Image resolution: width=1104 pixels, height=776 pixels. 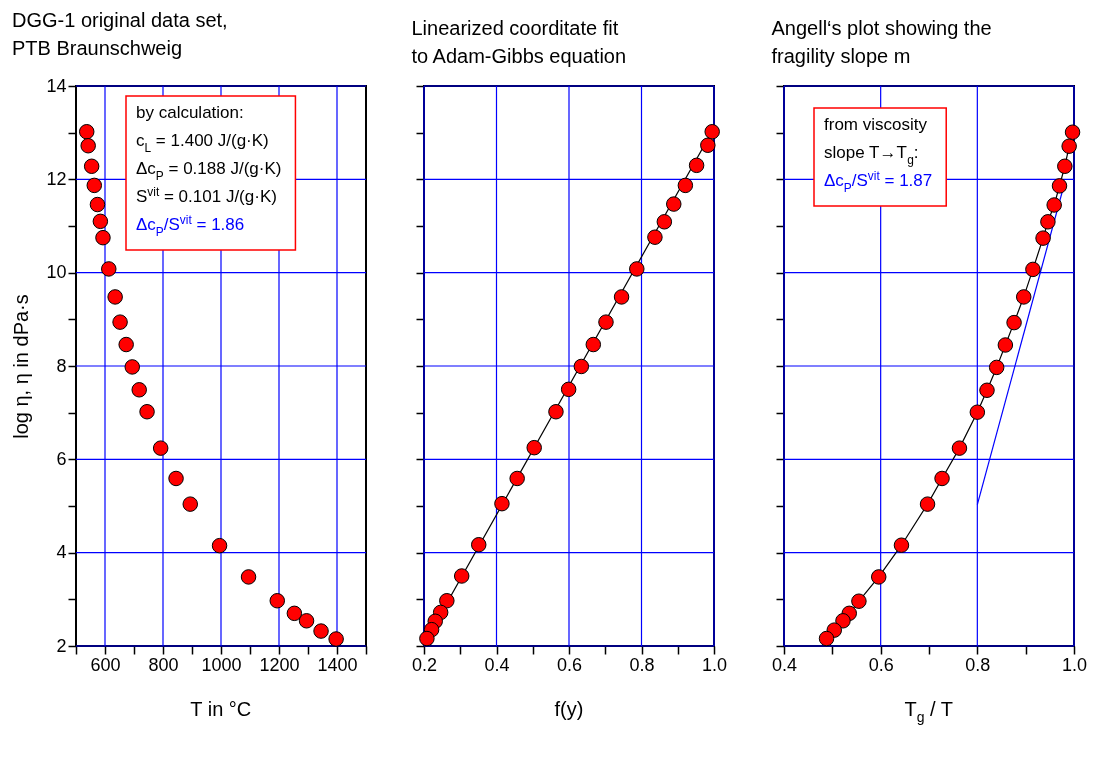 What do you see at coordinates (61, 552) in the screenshot?
I see `y-tick-label: 4` at bounding box center [61, 552].